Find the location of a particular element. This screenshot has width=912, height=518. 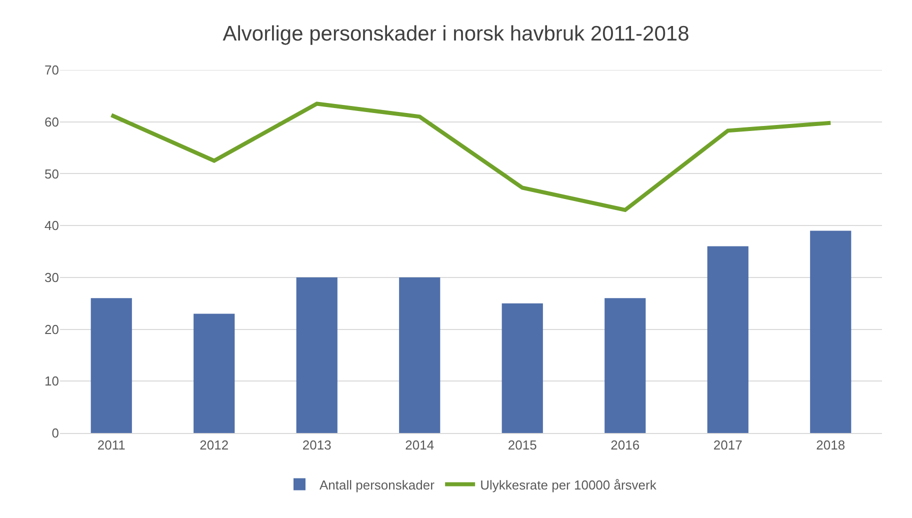

y-tick-label: 20 is located at coordinates (51, 329).